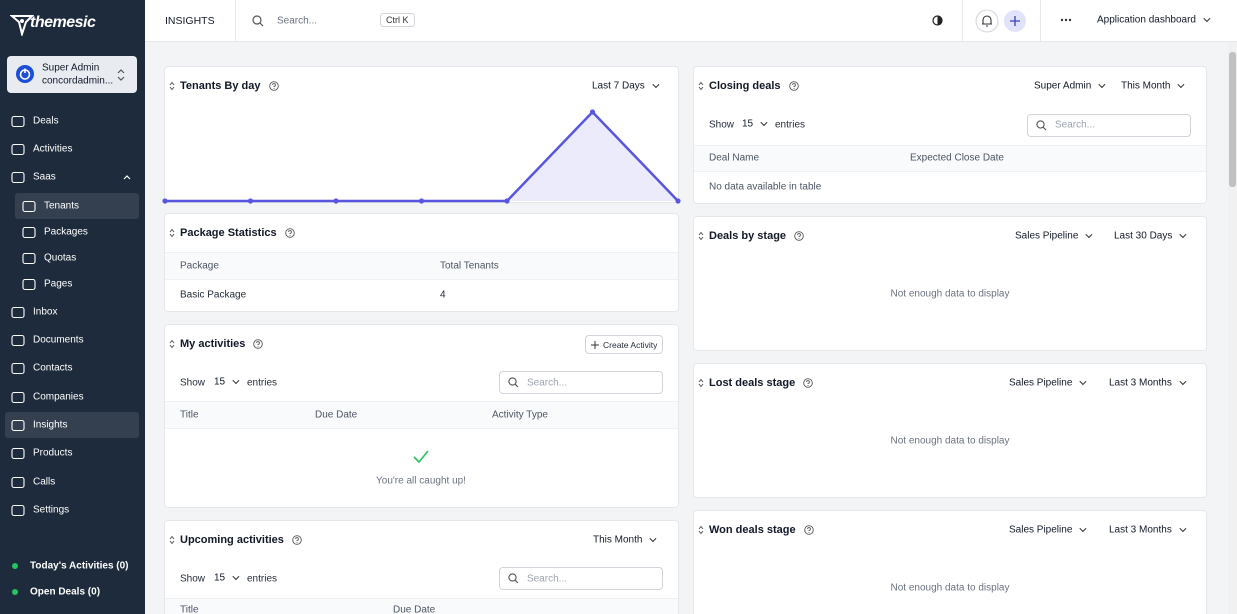 The width and height of the screenshot is (1237, 614). What do you see at coordinates (58, 284) in the screenshot?
I see `nav-item: Pages` at bounding box center [58, 284].